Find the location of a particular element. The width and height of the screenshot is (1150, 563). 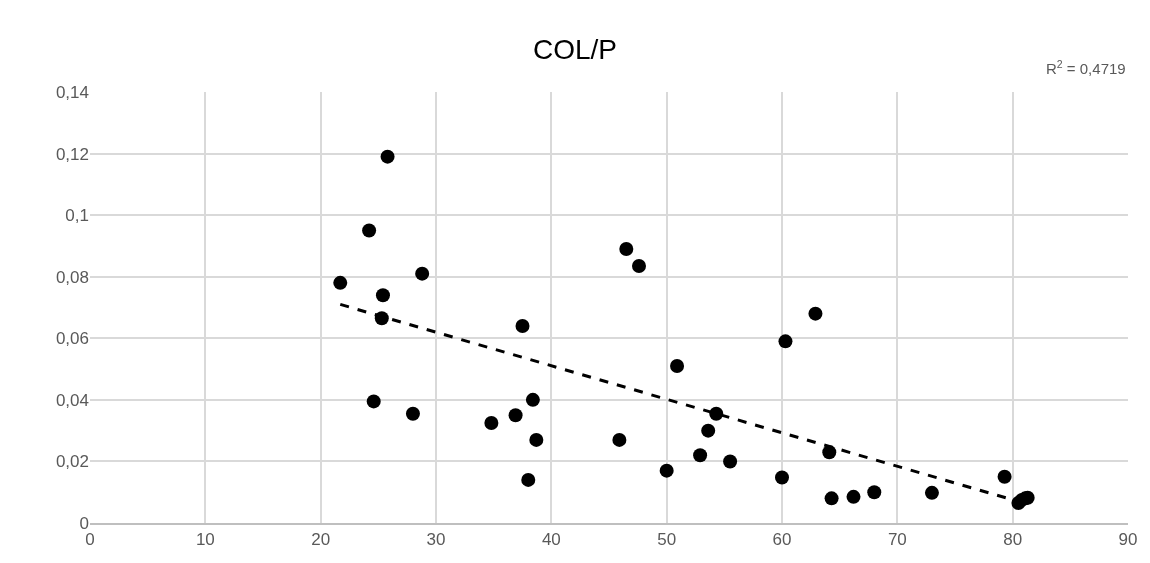

y-tick-label: 0,08 is located at coordinates (72, 277).